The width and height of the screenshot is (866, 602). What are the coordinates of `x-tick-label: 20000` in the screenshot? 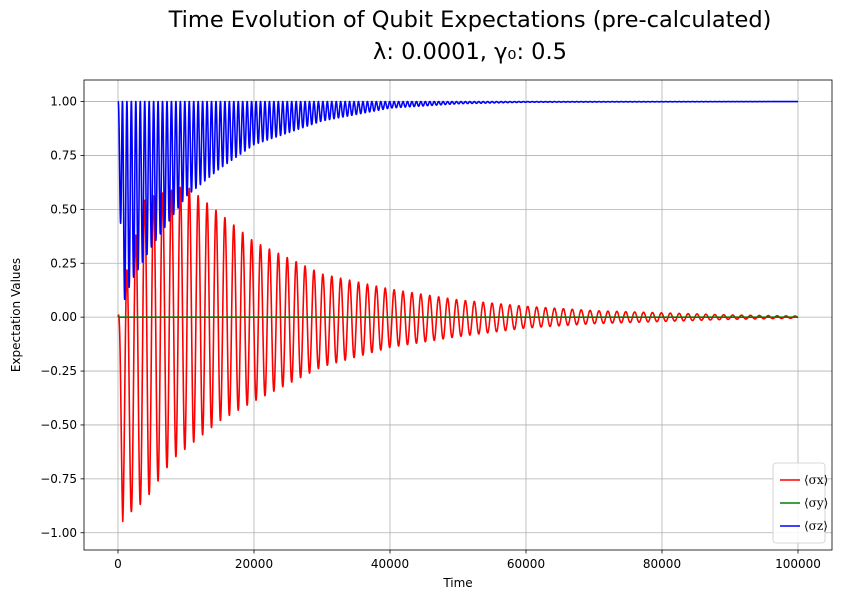 It's located at (254, 564).